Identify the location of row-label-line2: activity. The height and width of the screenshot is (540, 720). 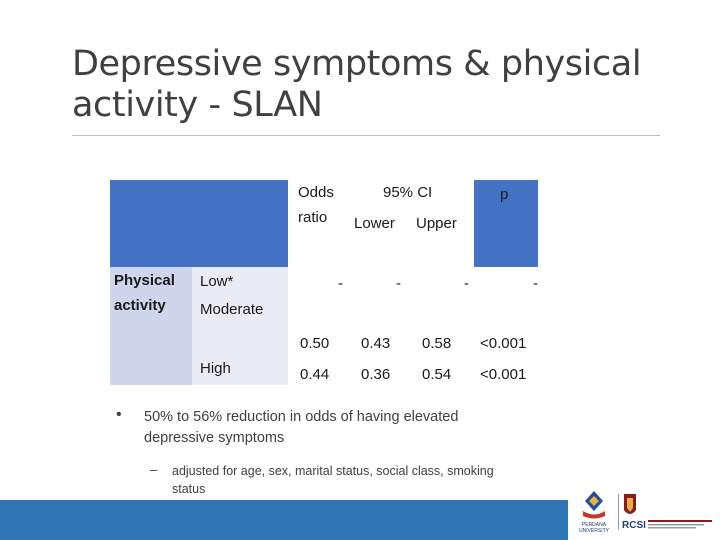
(140, 305).